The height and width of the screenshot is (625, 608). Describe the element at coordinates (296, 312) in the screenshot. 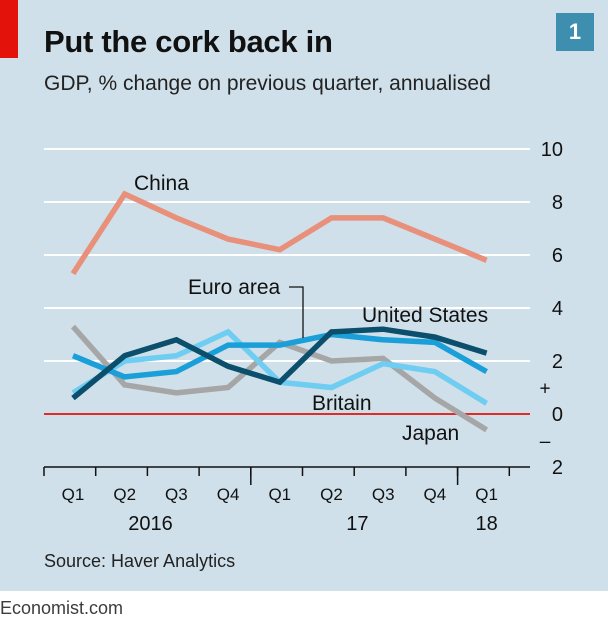

I see `euro-area-leader-line` at that location.